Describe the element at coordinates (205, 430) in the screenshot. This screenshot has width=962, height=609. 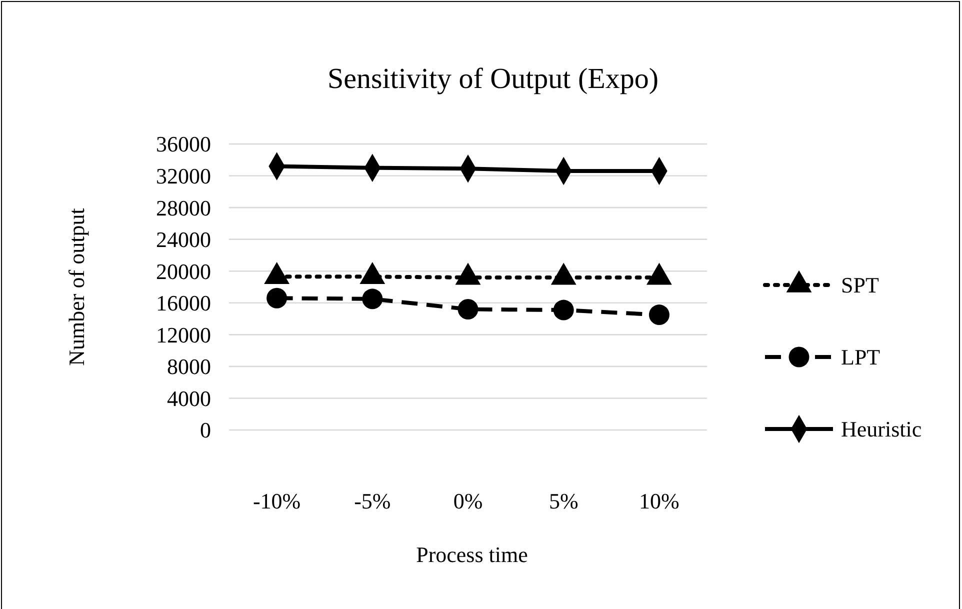
I see `y-tick-label: 0` at that location.